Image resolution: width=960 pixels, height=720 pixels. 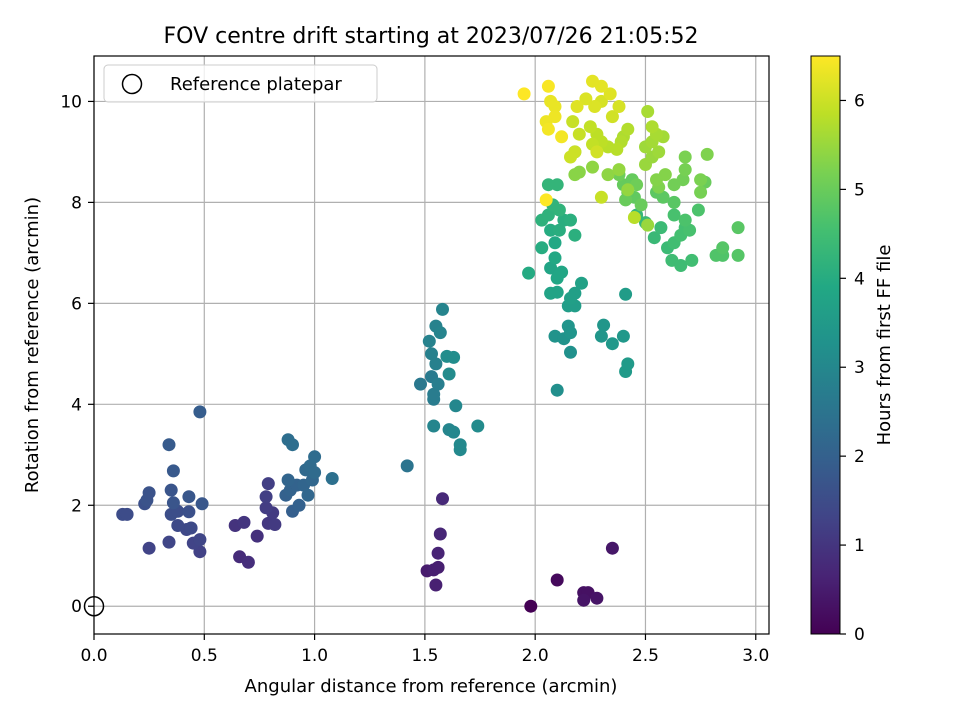 What do you see at coordinates (859, 101) in the screenshot?
I see `colorbar-tick-label: 6` at bounding box center [859, 101].